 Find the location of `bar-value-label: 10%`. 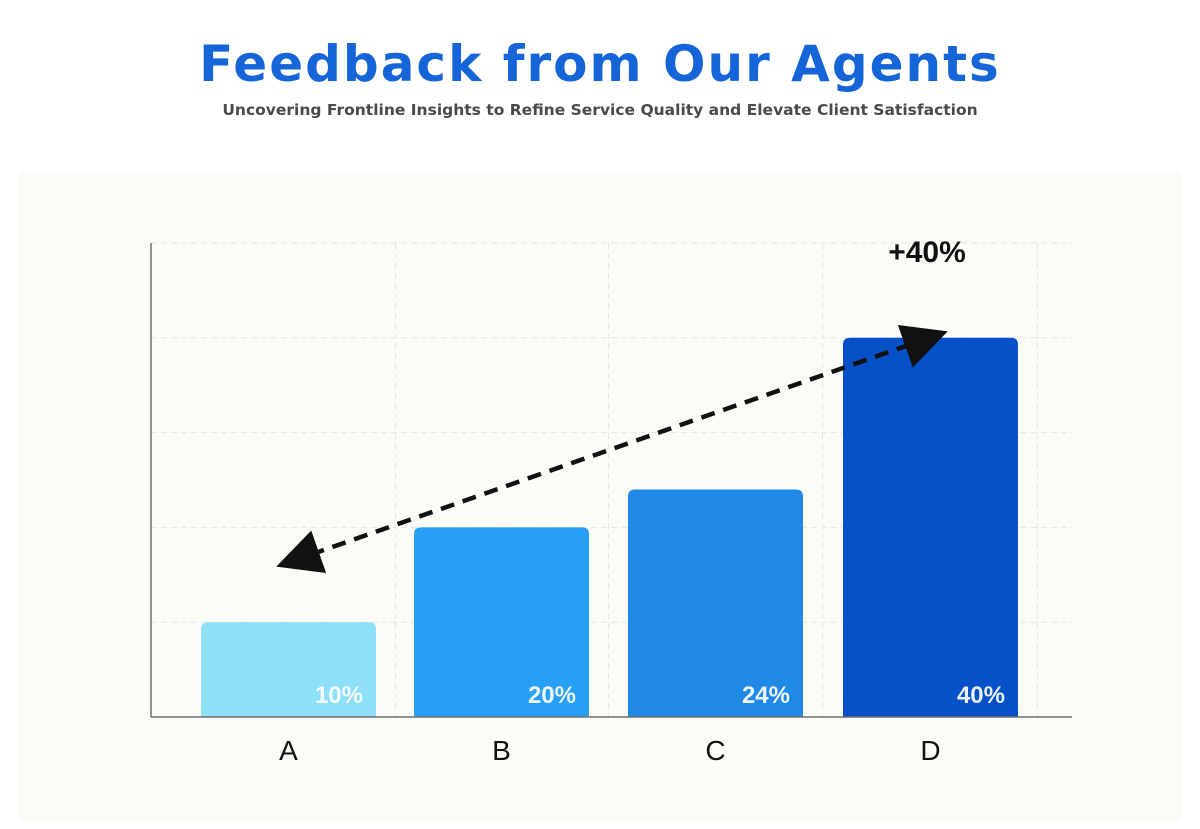

bar-value-label: 10% is located at coordinates (339, 695).